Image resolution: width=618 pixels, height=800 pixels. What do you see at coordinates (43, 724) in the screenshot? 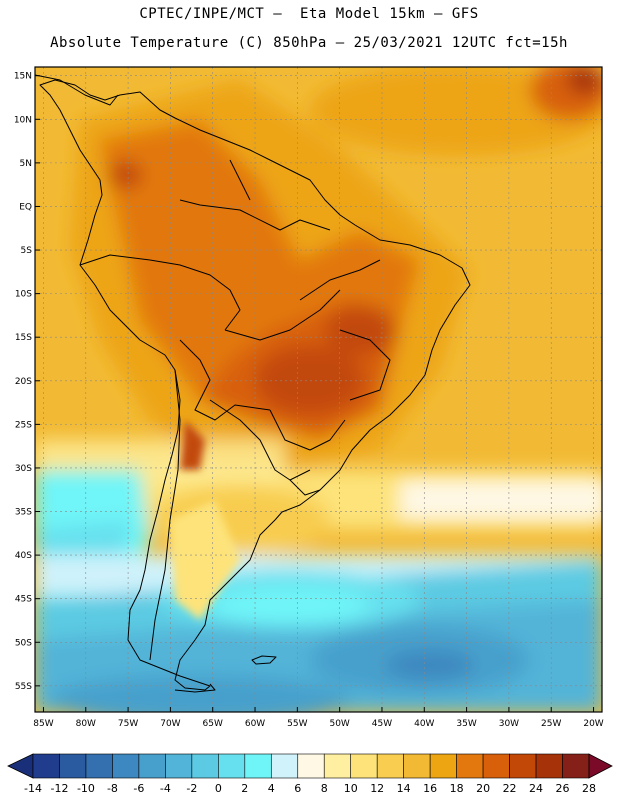
I see `lon-tick-label: 85W` at bounding box center [43, 724].